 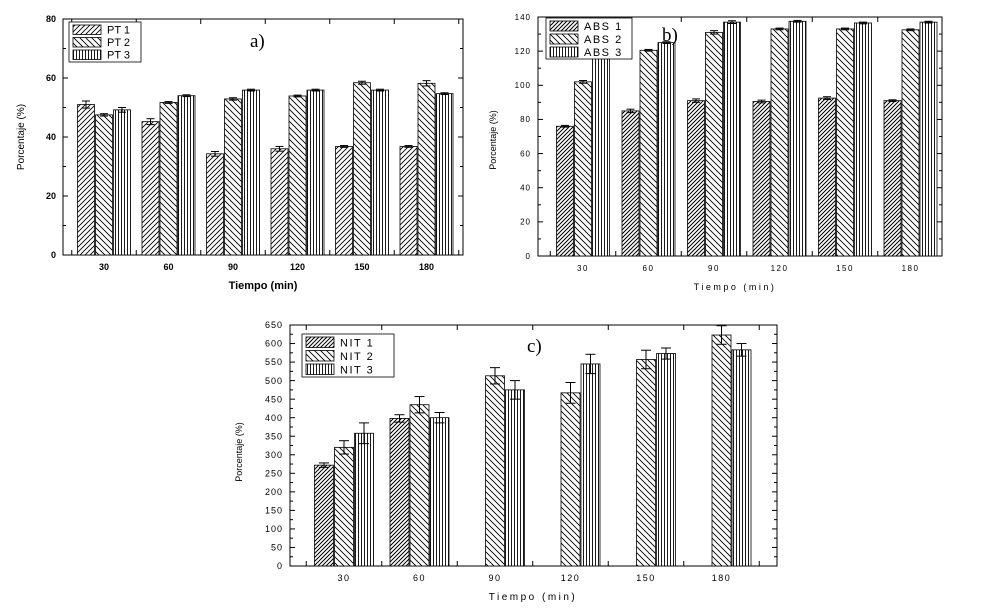 I want to click on y-tick-label: 200, so click(x=274, y=492).